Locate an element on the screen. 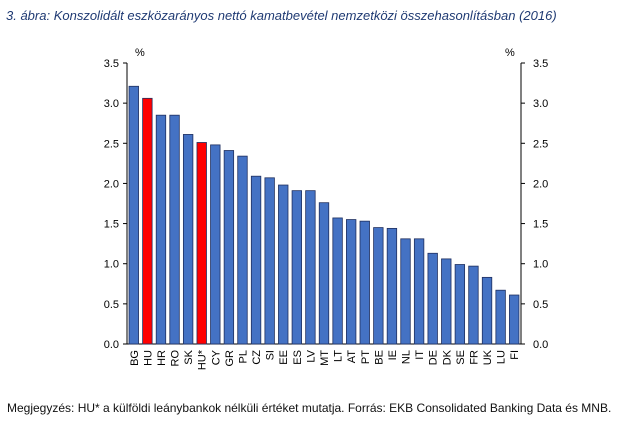 The width and height of the screenshot is (640, 446). x-tick-label: RO is located at coordinates (176, 358).